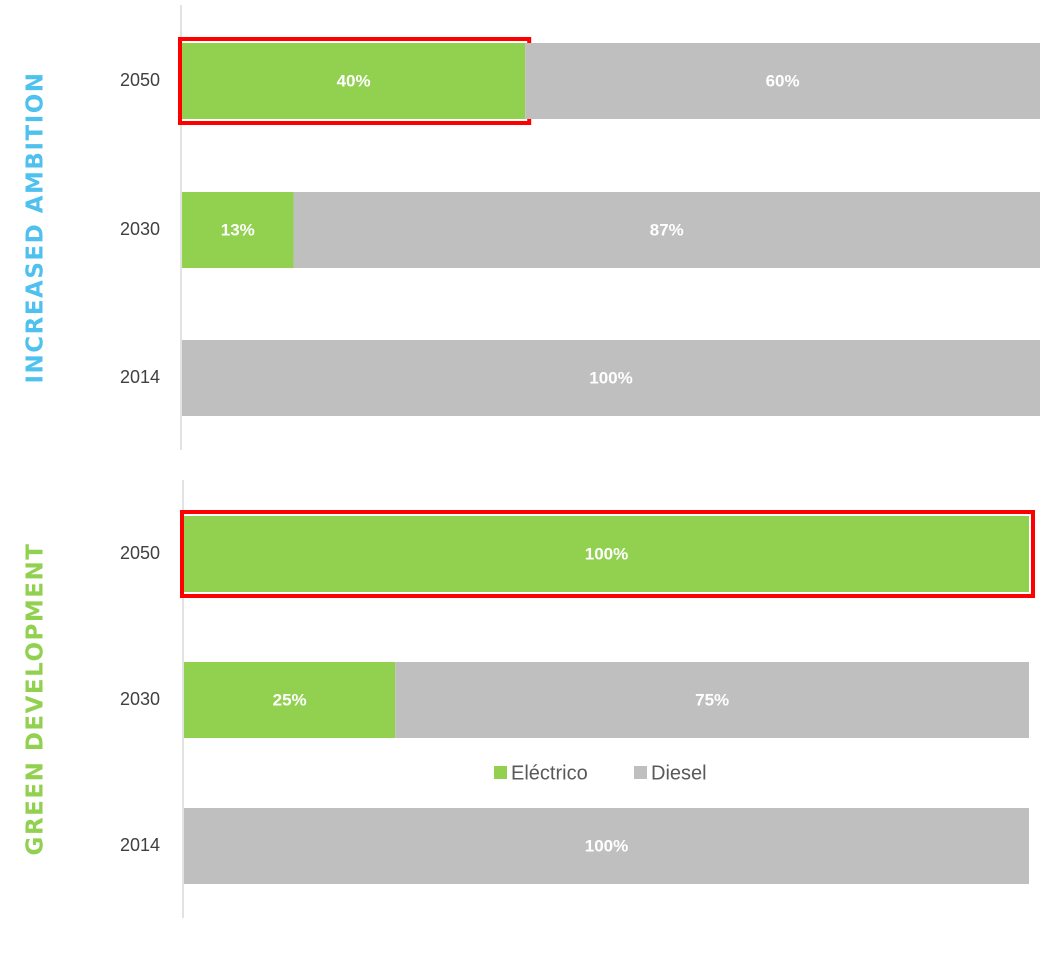  I want to click on value-label: 40%, so click(354, 80).